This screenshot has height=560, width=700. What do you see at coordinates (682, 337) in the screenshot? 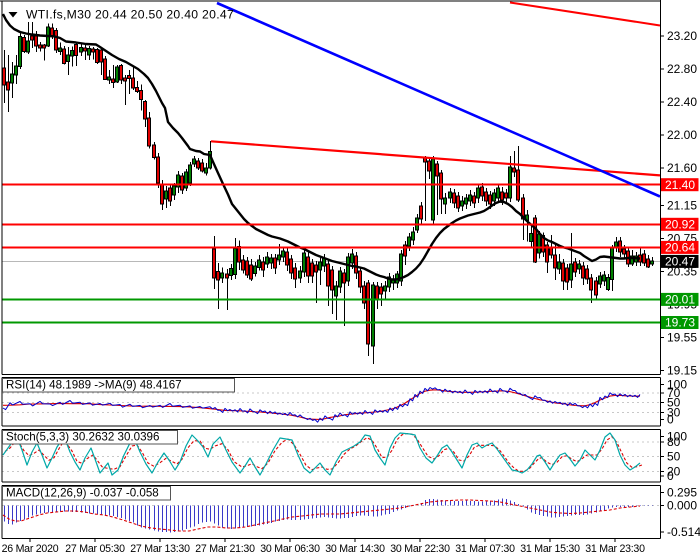
I see `svg-text: 19.55` at bounding box center [682, 337].